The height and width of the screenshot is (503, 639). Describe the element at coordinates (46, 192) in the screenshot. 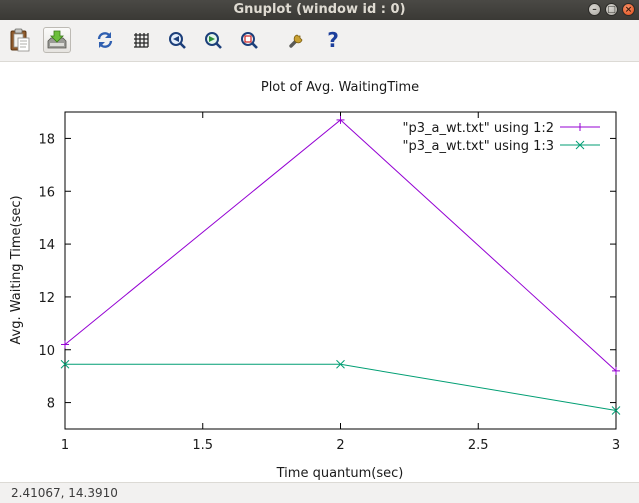

I see `y-tick-label: 16` at that location.